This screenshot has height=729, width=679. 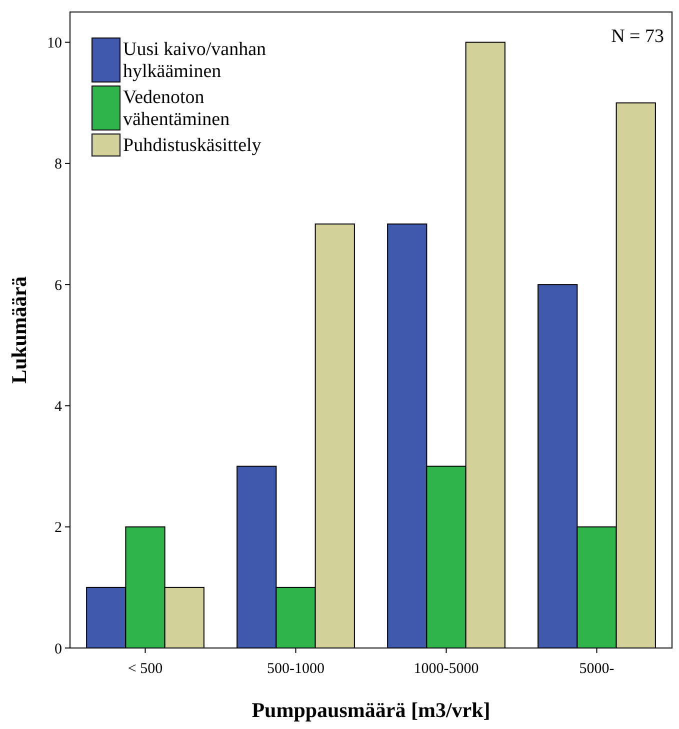 I want to click on x-tick-label: 500-1000, so click(x=295, y=669).